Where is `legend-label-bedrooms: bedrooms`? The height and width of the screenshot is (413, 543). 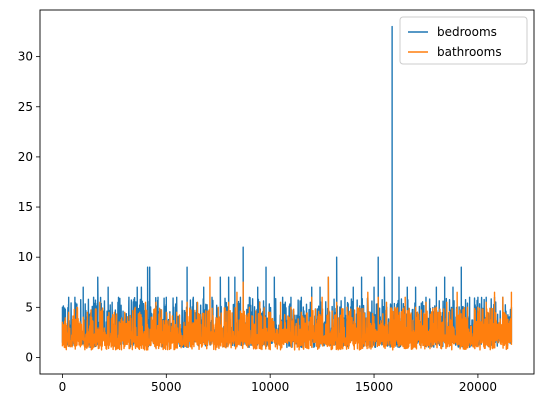 legend-label-bedrooms: bedrooms is located at coordinates (467, 32).